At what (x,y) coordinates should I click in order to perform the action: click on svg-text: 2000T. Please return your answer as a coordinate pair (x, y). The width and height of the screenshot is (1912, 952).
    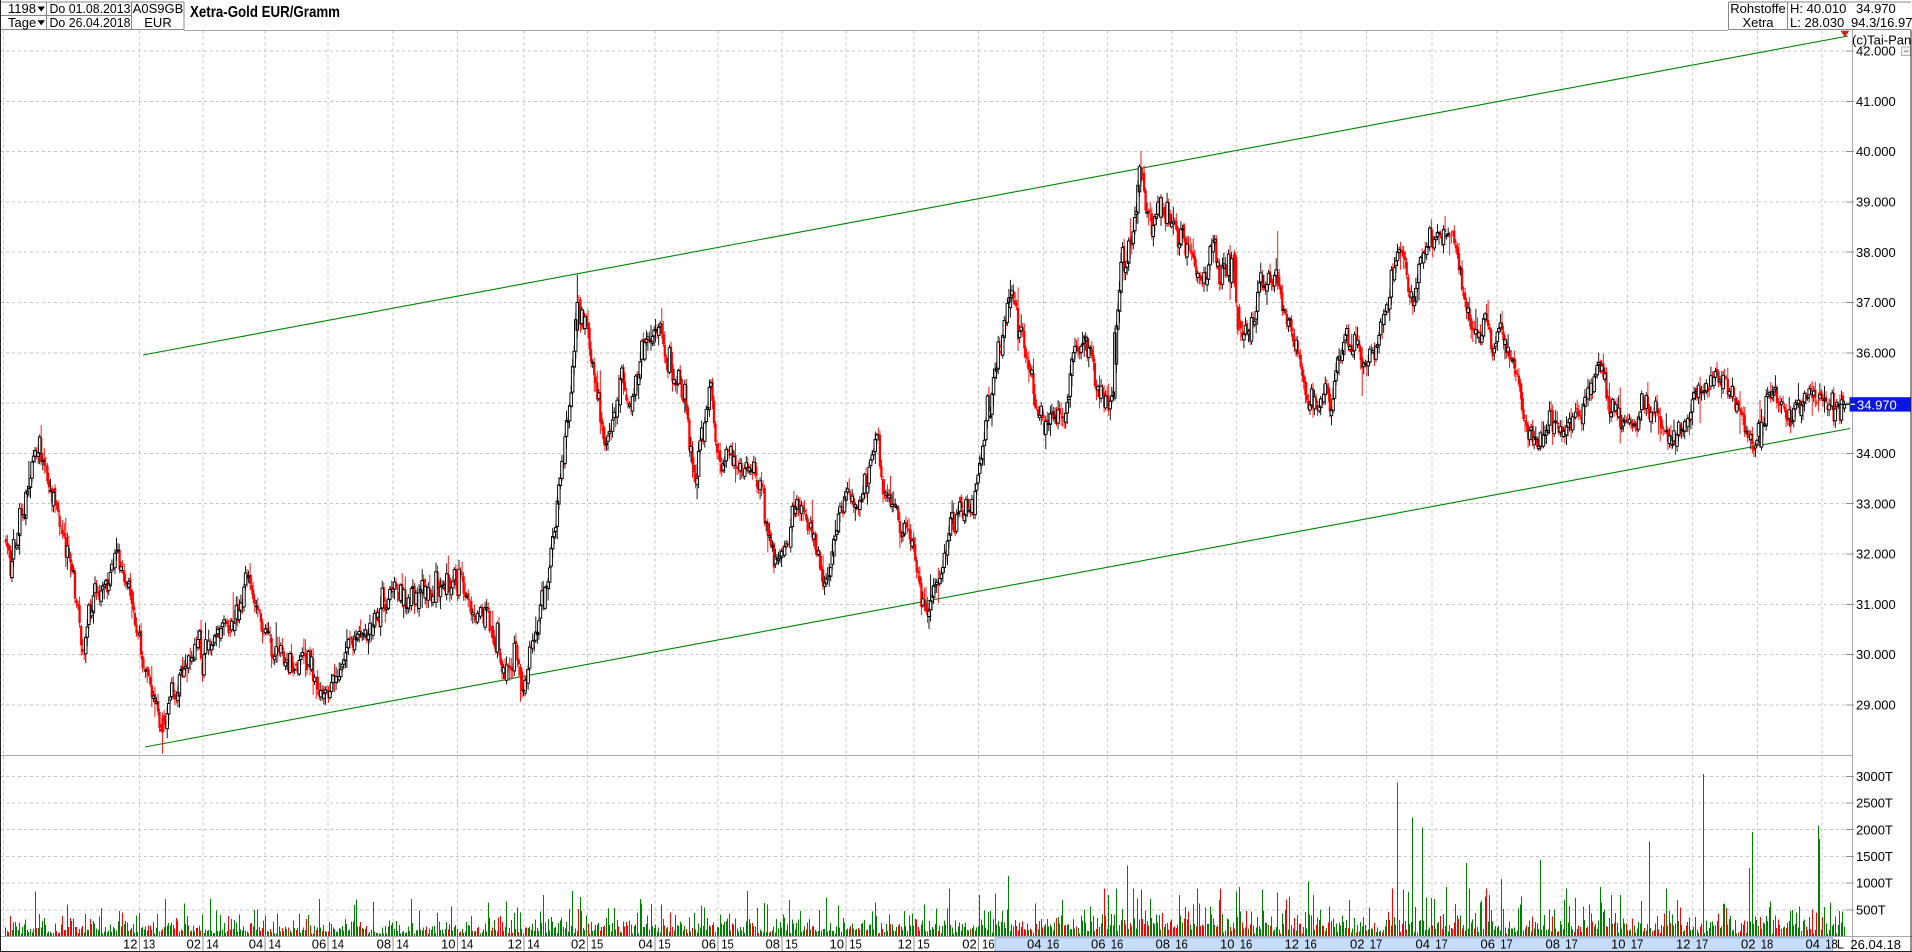
    Looking at the image, I should click on (1874, 829).